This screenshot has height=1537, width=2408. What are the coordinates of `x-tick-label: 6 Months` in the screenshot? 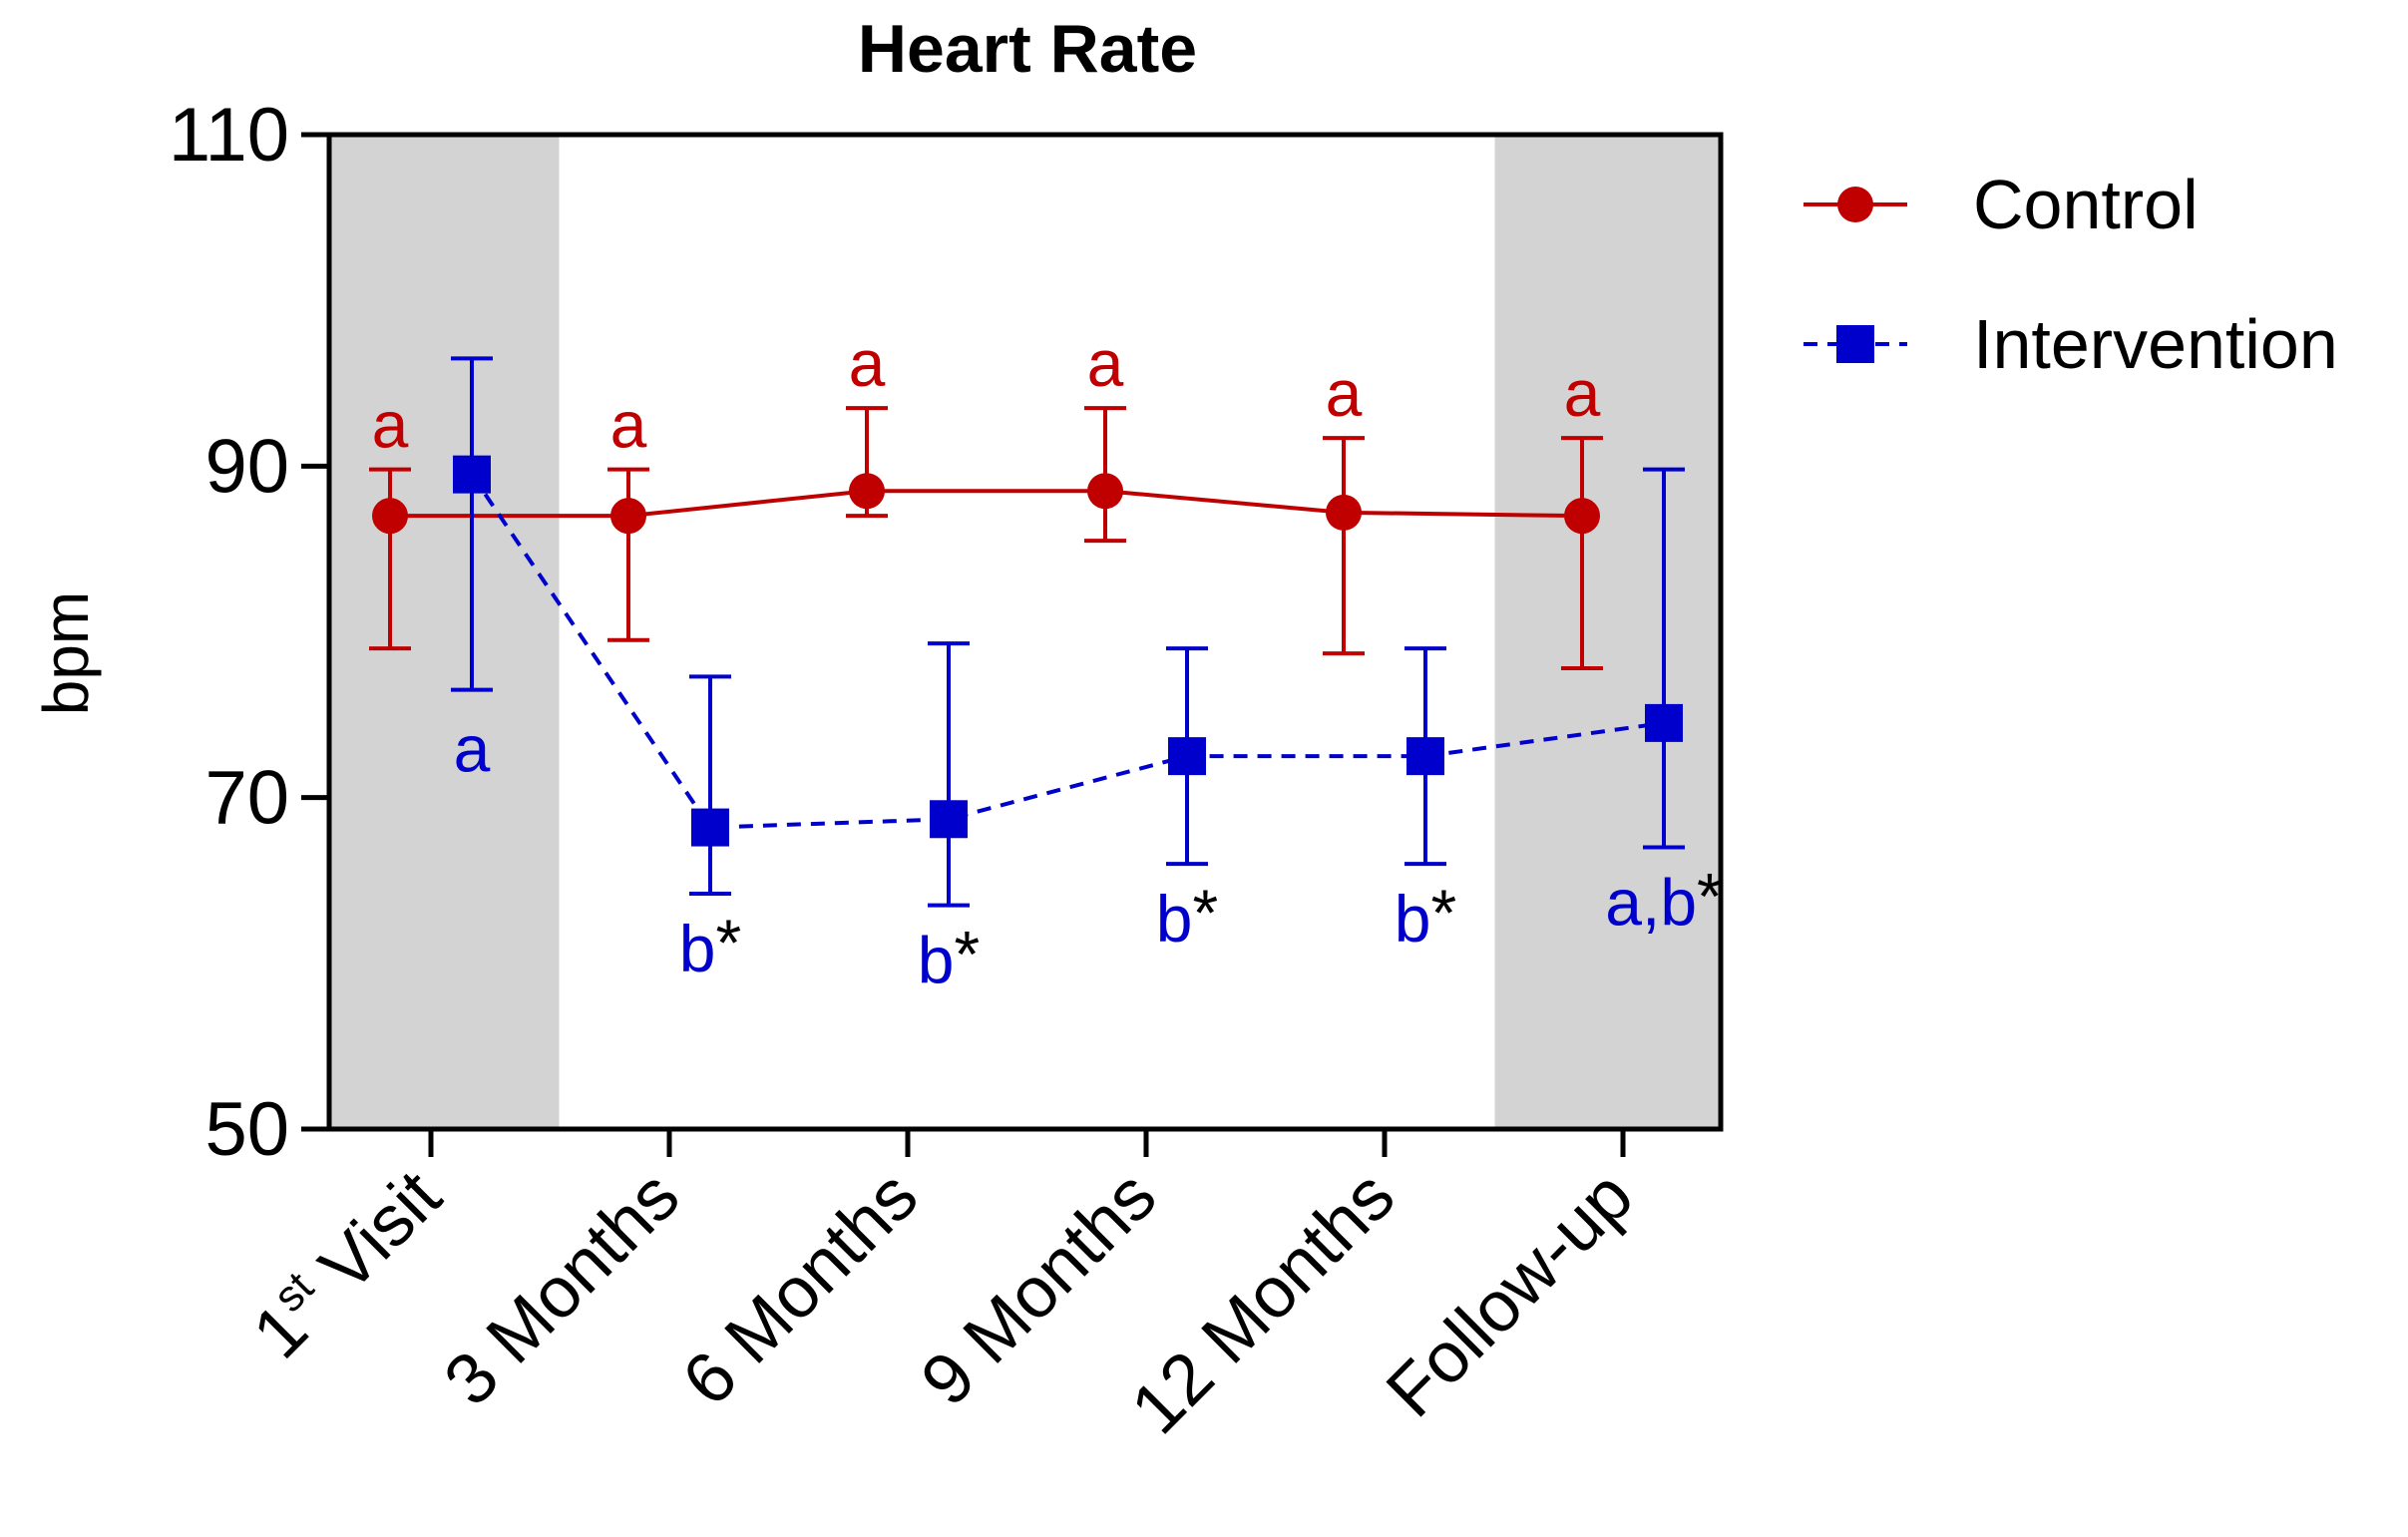 It's located at (800, 1288).